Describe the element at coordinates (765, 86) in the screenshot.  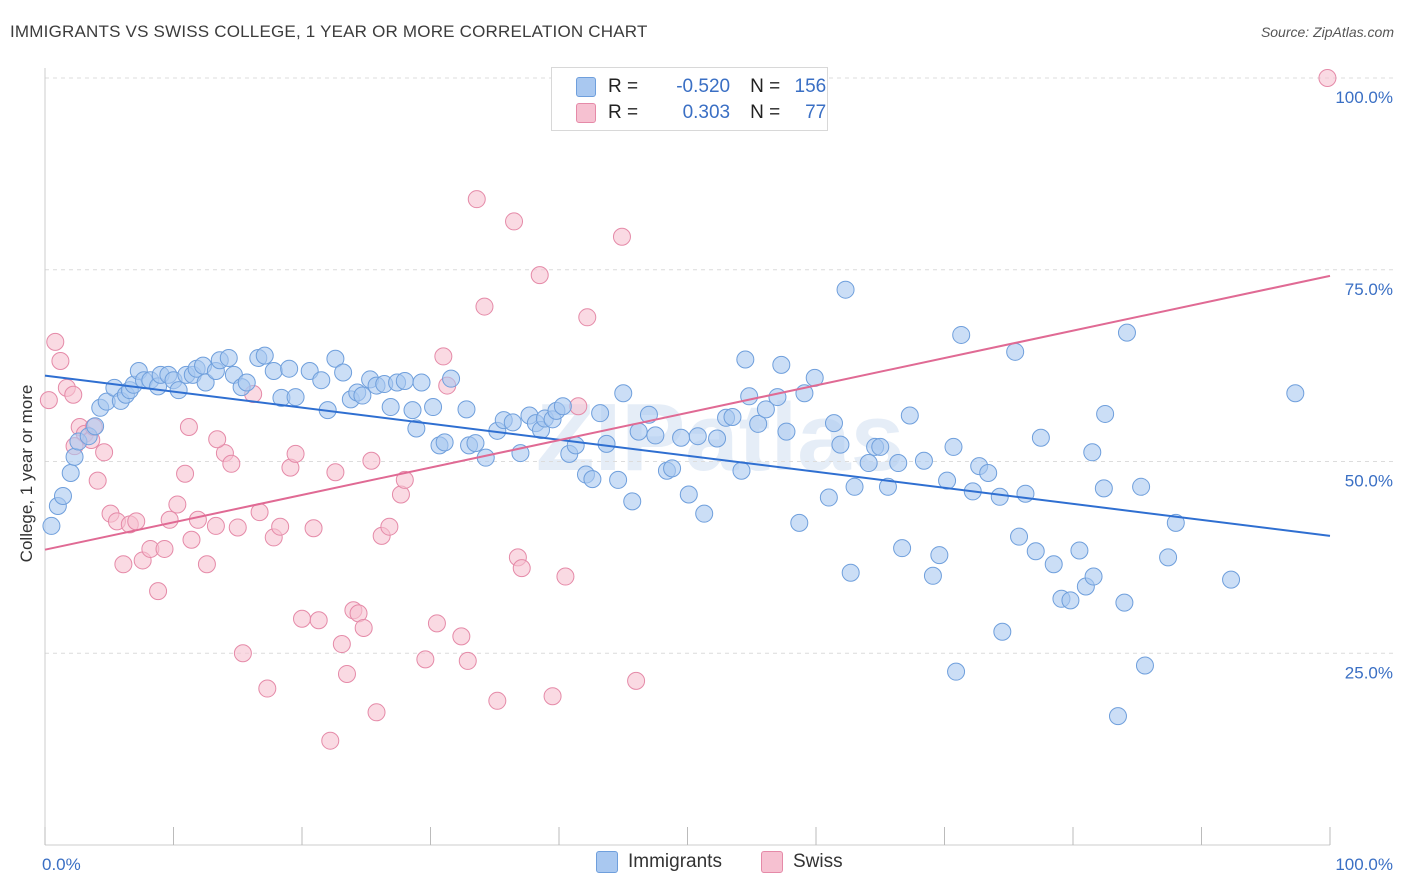
I see `legend-n-label: N =` at that location.